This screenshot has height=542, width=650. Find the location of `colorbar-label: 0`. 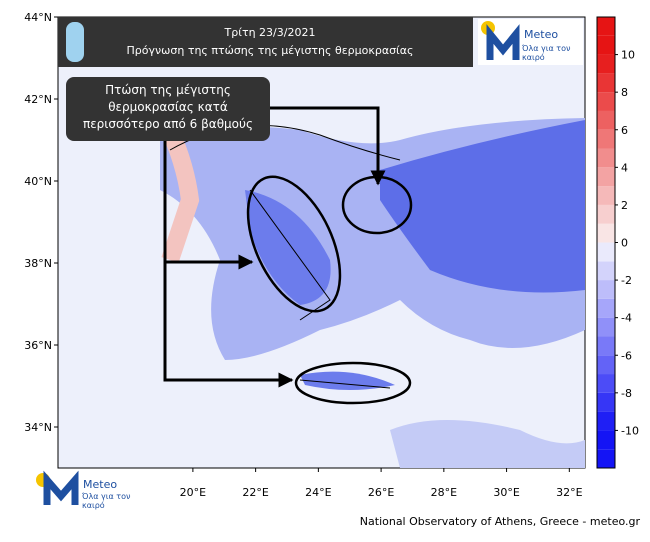

colorbar-label: 0 is located at coordinates (624, 243).